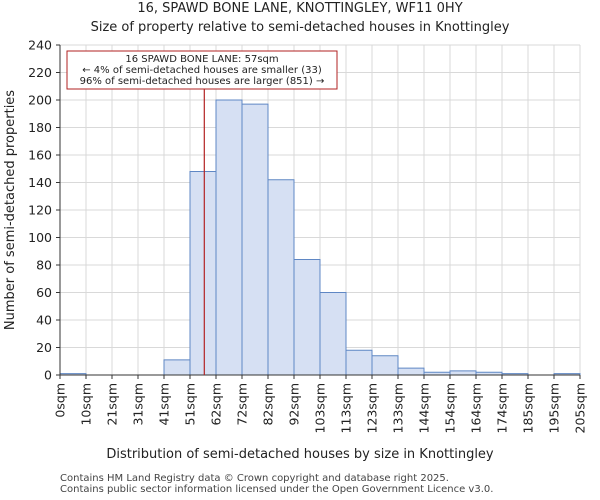 This screenshot has width=600, height=500. What do you see at coordinates (450, 408) in the screenshot?
I see `x-tick-label: 154sqm` at bounding box center [450, 408].